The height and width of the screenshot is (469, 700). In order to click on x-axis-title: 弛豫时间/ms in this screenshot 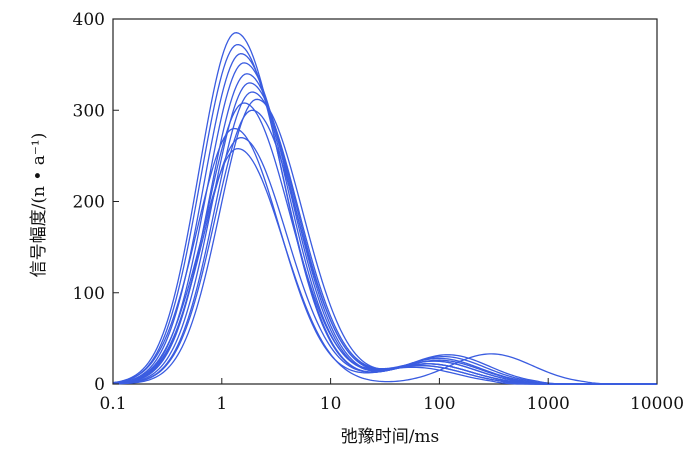, I will do `click(390, 437)`.